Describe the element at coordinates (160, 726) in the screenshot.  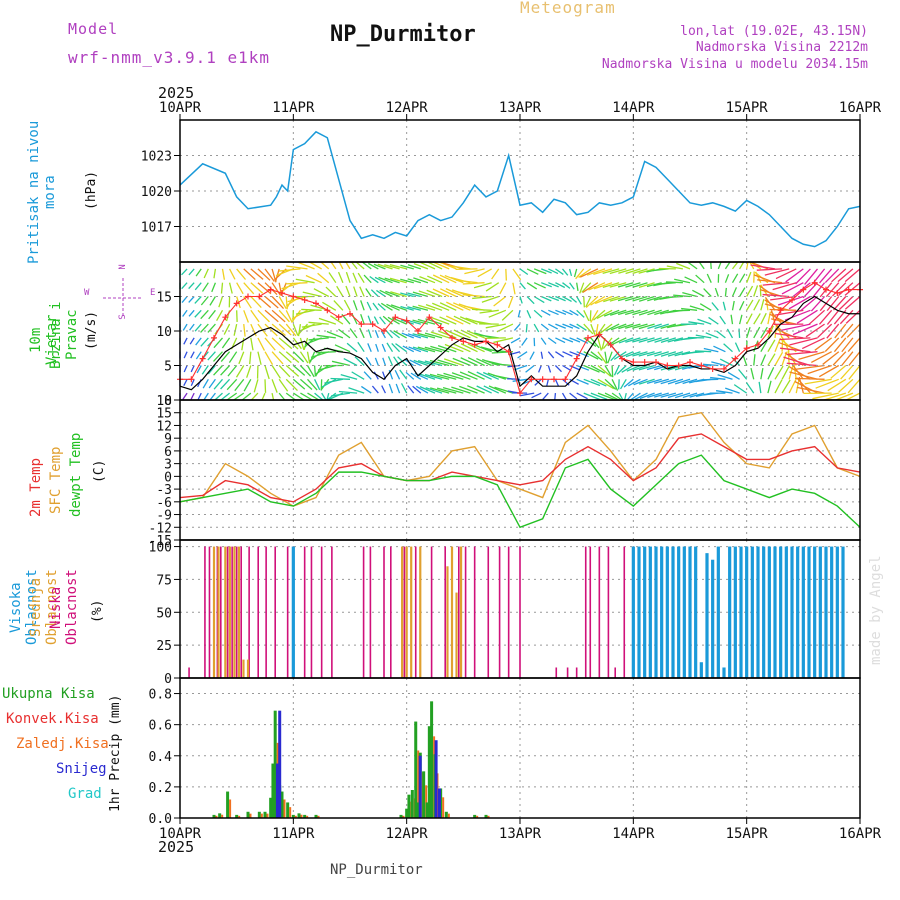
I see `y-tick-label: 0.6` at that location.